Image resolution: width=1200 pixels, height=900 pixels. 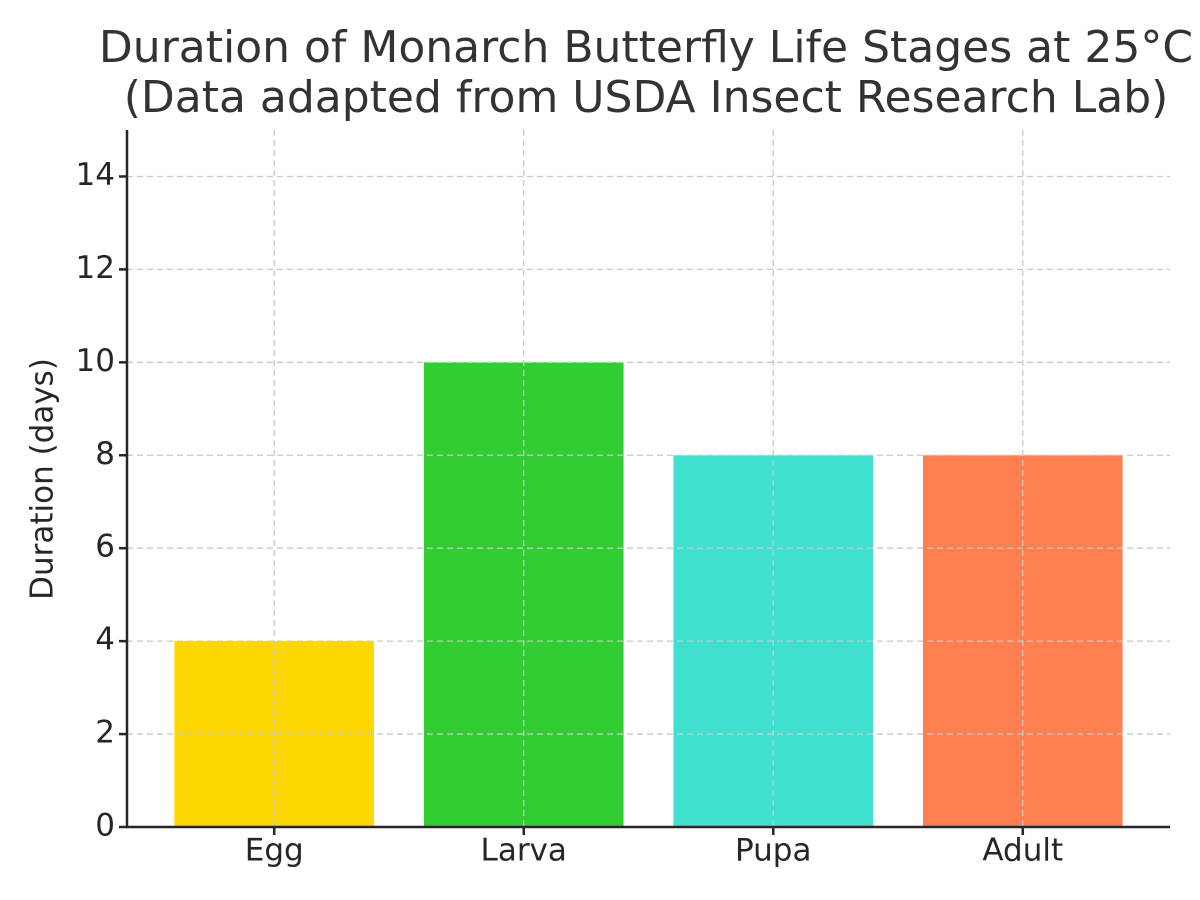 What do you see at coordinates (95, 361) in the screenshot?
I see `y-tick-label: 10` at bounding box center [95, 361].